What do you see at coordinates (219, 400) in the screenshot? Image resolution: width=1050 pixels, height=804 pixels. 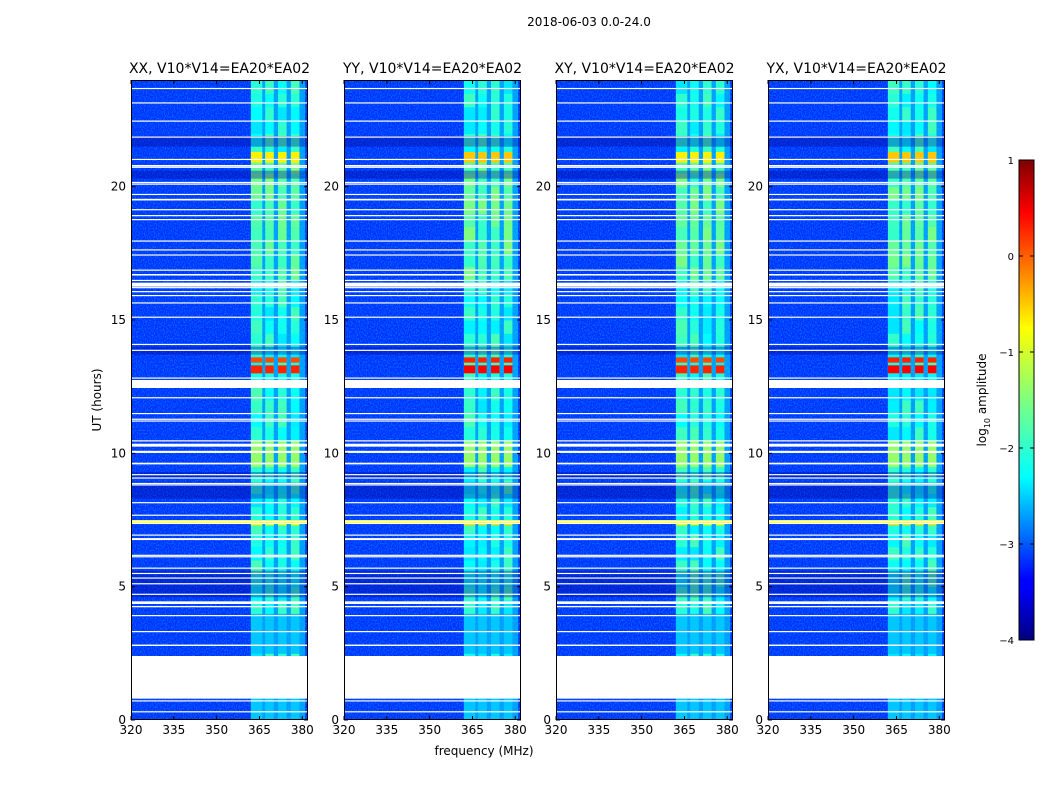 I see `axes-frame` at bounding box center [219, 400].